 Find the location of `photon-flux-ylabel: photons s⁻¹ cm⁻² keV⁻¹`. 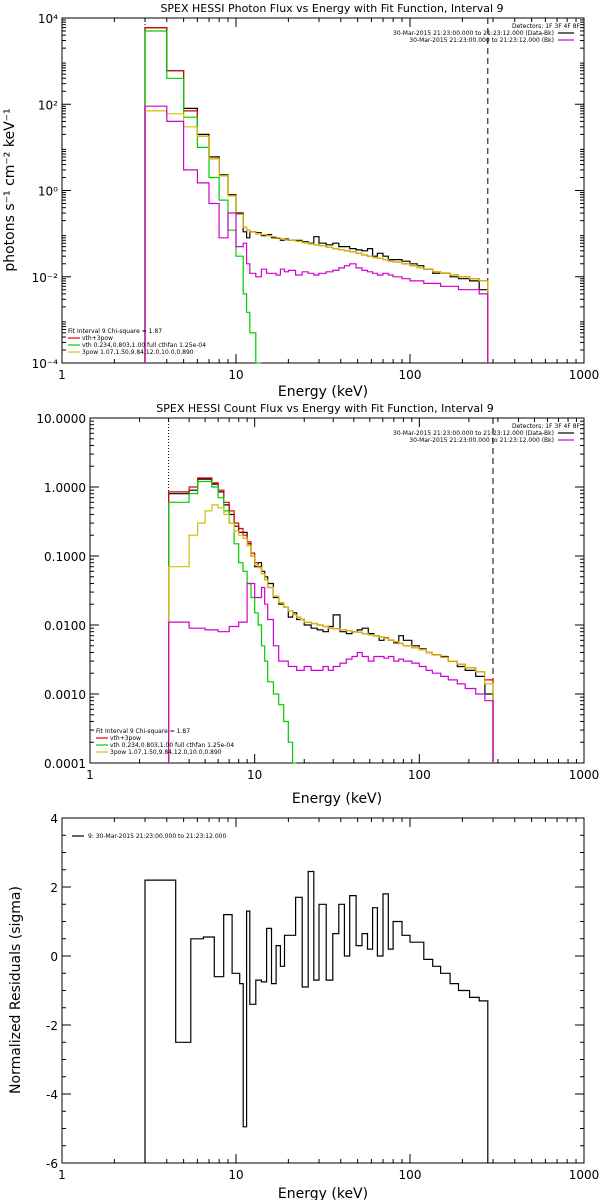

photon-flux-ylabel: photons s⁻¹ cm⁻² keV⁻¹ is located at coordinates (10, 189).